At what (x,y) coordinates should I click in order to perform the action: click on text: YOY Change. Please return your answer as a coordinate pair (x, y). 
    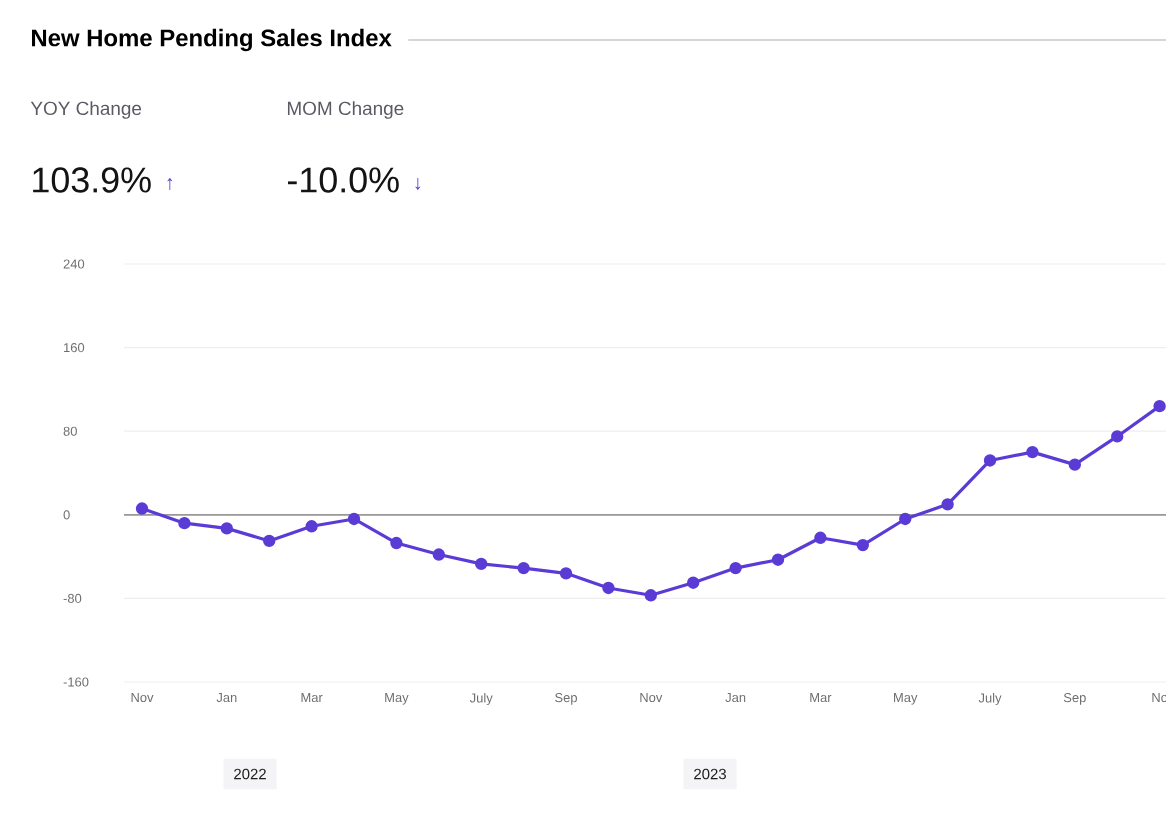
    Looking at the image, I should click on (86, 110).